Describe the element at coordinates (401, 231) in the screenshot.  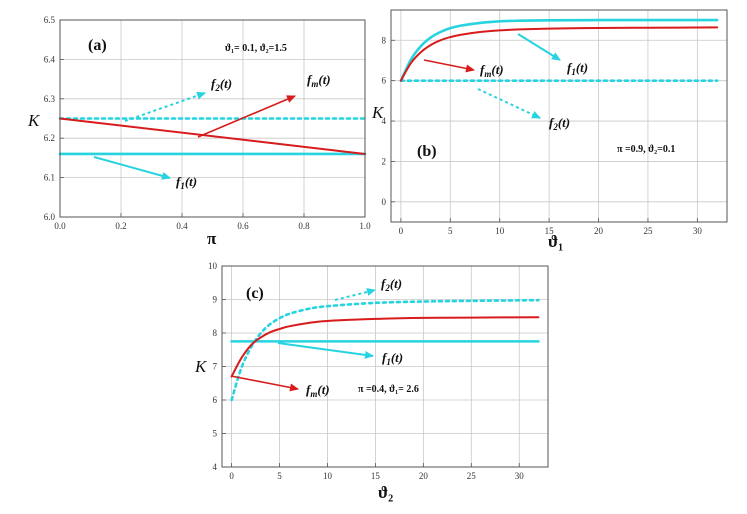
I see `x-tick-label-b-0: 0` at that location.